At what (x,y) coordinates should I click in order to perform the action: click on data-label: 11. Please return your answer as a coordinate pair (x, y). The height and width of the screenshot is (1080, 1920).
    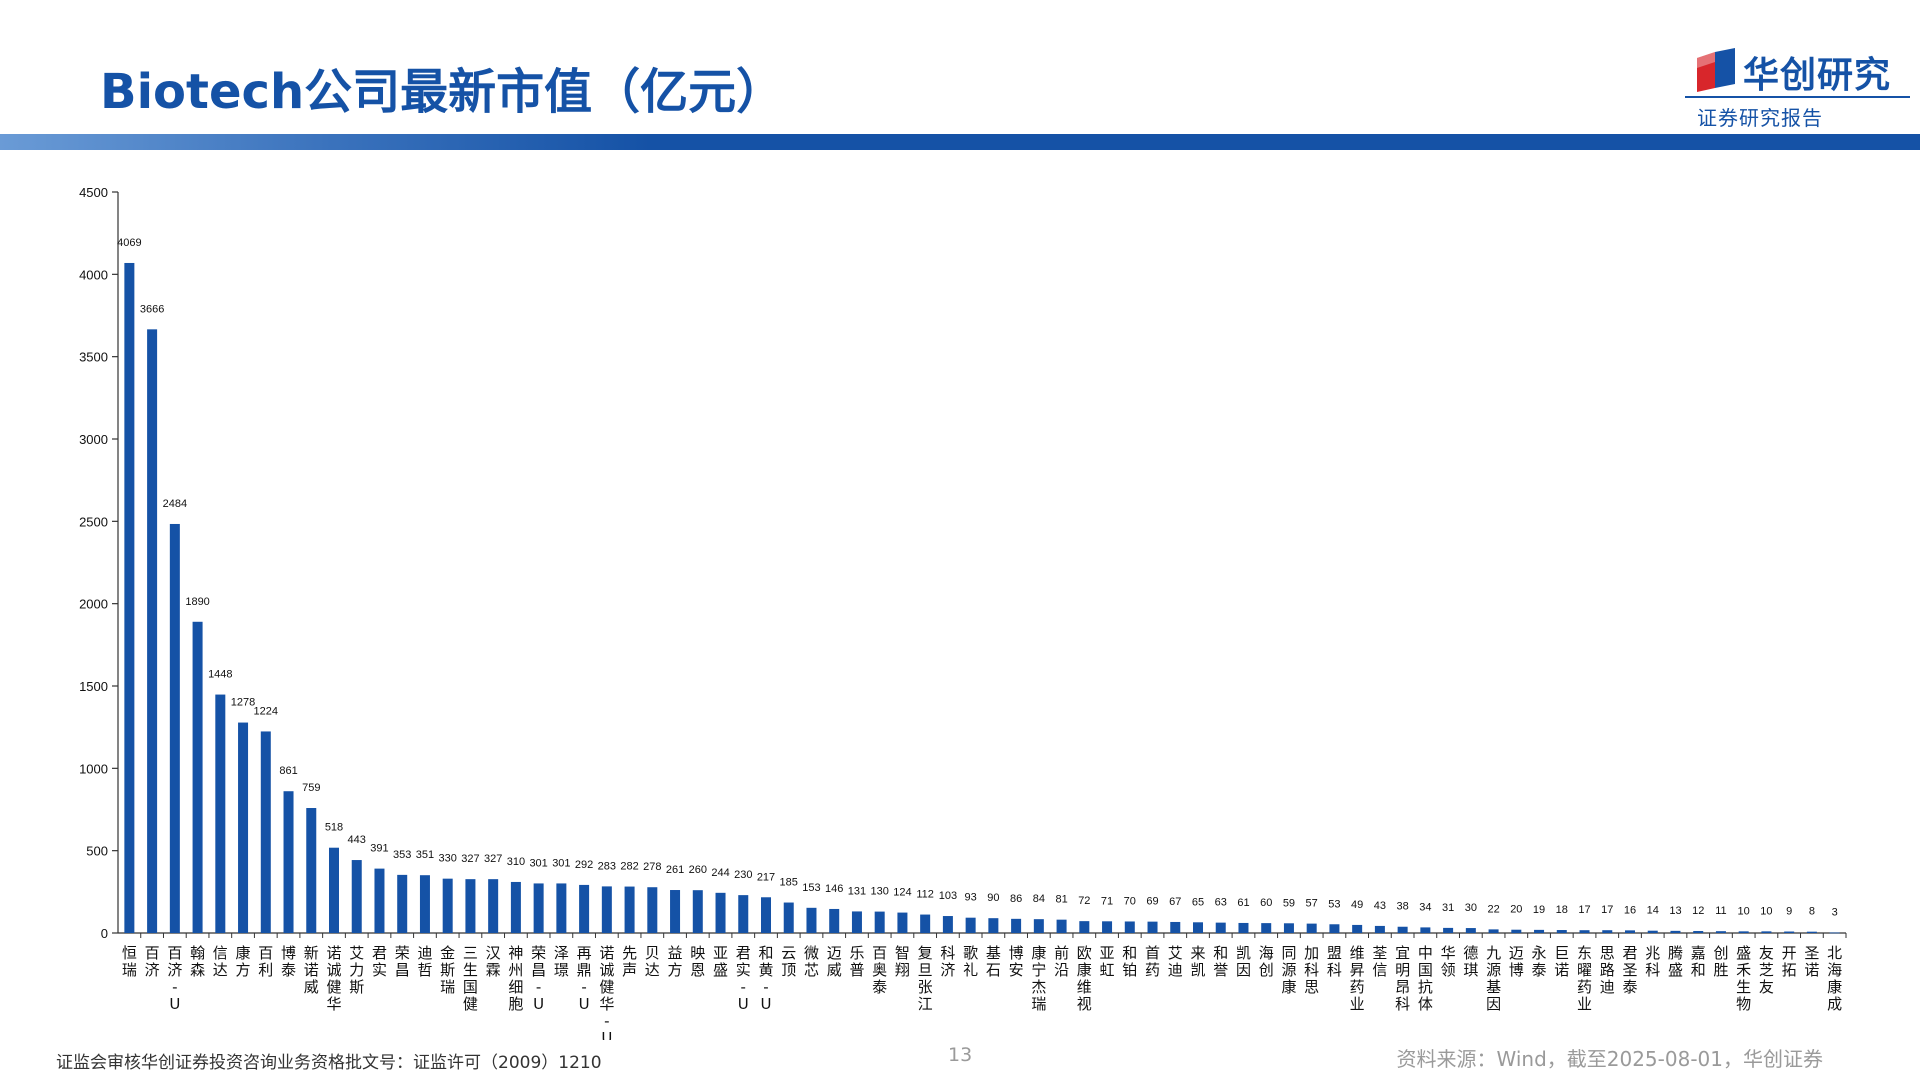
    Looking at the image, I should click on (1720, 911).